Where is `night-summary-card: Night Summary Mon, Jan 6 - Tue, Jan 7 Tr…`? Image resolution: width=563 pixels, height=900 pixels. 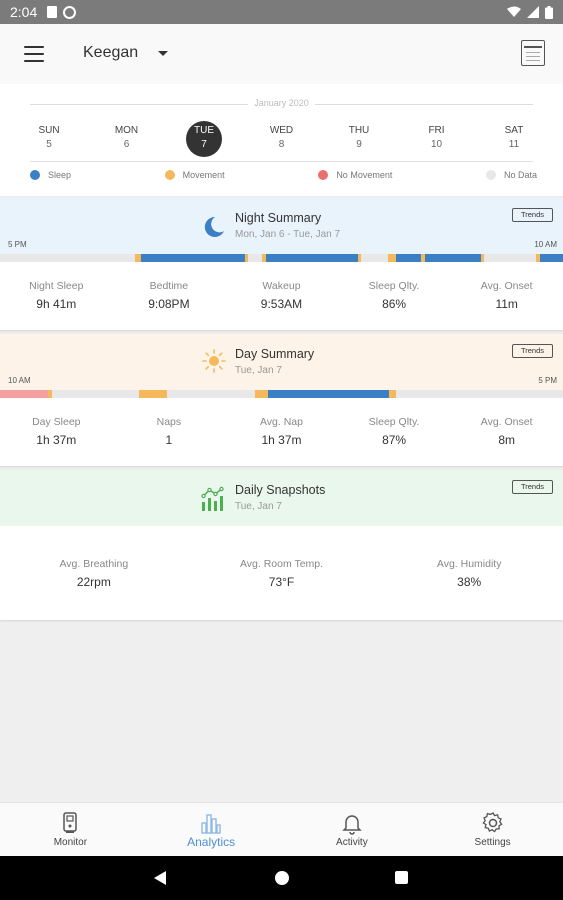
night-summary-card: Night Summary Mon, Jan 6 - Tue, Jan 7 Tr… is located at coordinates (281, 264).